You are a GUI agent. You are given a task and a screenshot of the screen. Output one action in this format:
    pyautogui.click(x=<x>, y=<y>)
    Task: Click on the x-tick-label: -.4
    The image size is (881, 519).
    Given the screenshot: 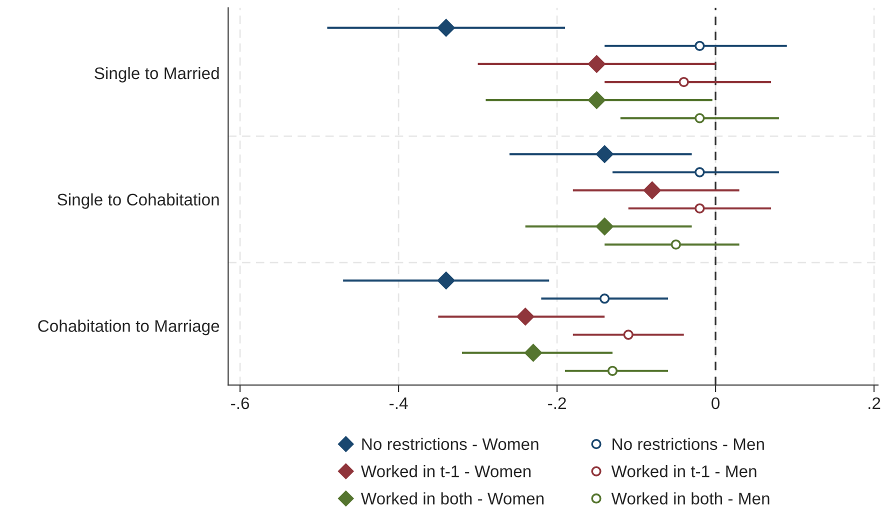 What is the action you would take?
    pyautogui.click(x=399, y=403)
    